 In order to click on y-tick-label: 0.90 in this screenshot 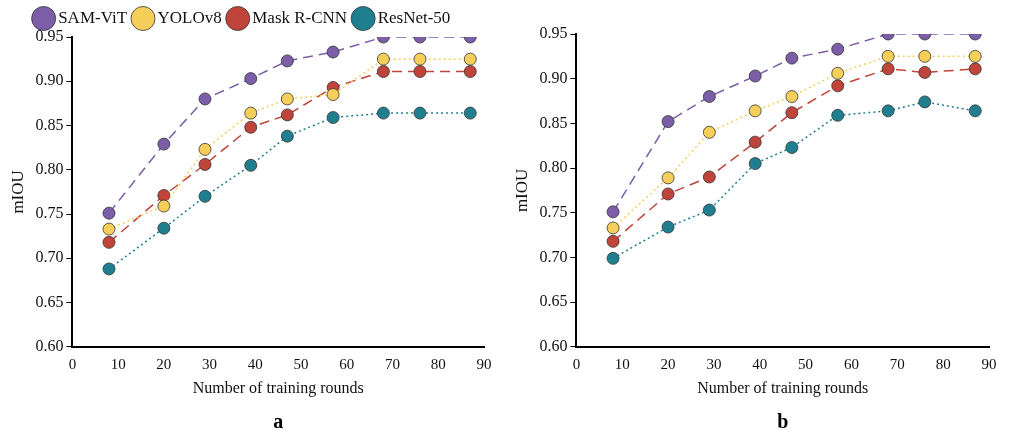, I will do `click(553, 77)`.